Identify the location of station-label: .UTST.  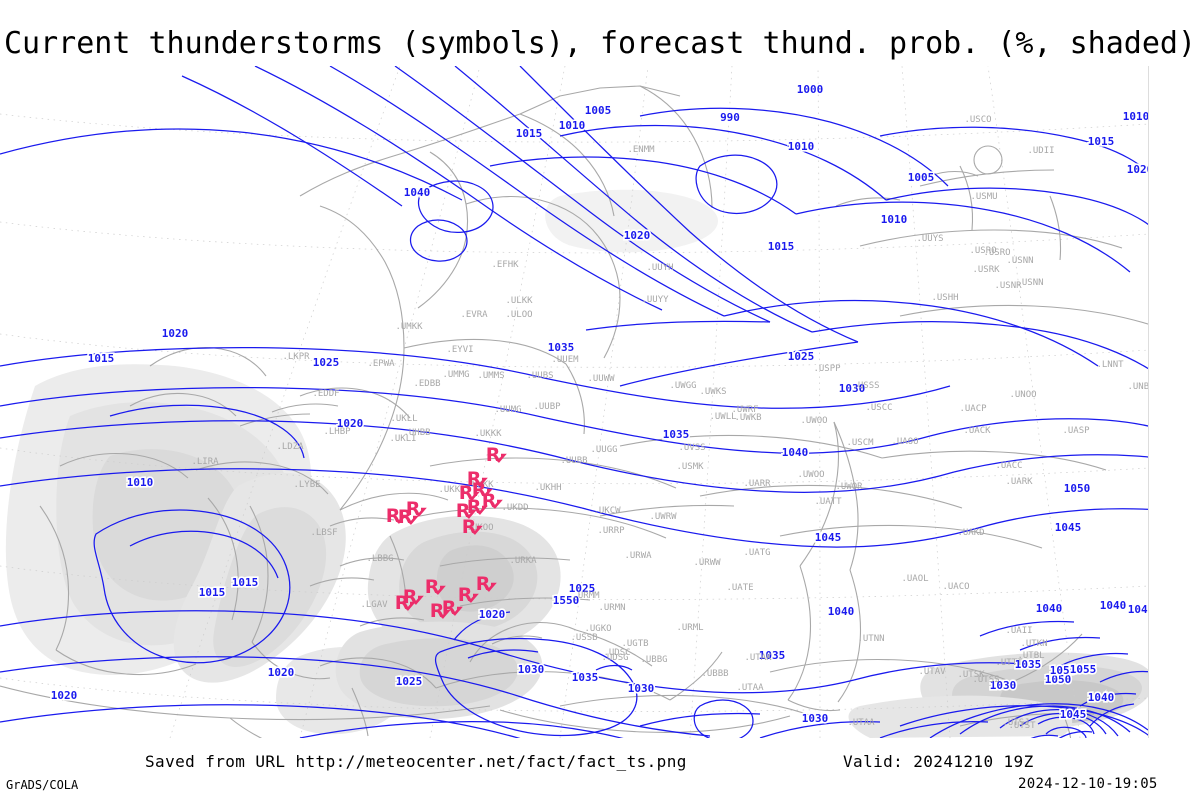
(1022, 726).